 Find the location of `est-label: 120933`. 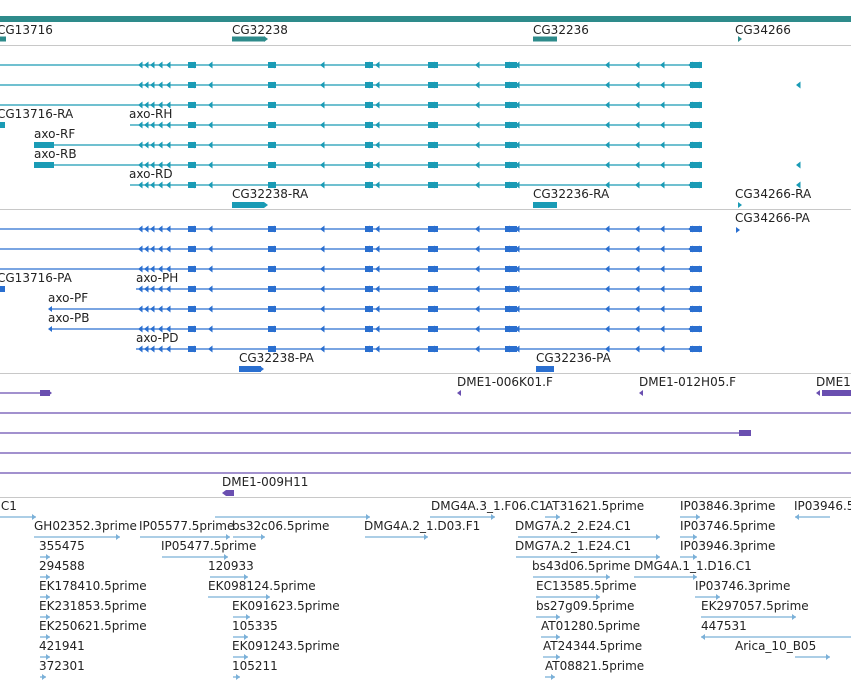

est-label: 120933 is located at coordinates (231, 566).